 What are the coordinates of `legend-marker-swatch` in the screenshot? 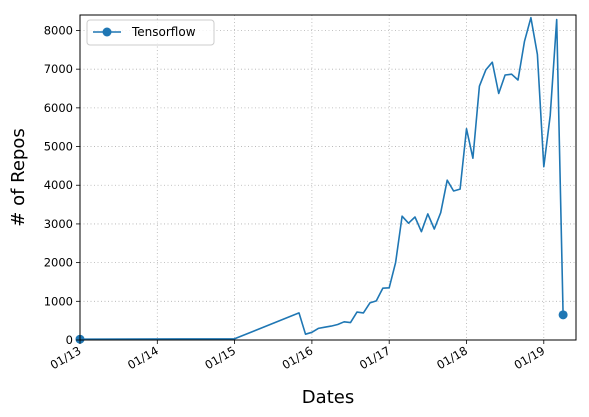 It's located at (107, 32).